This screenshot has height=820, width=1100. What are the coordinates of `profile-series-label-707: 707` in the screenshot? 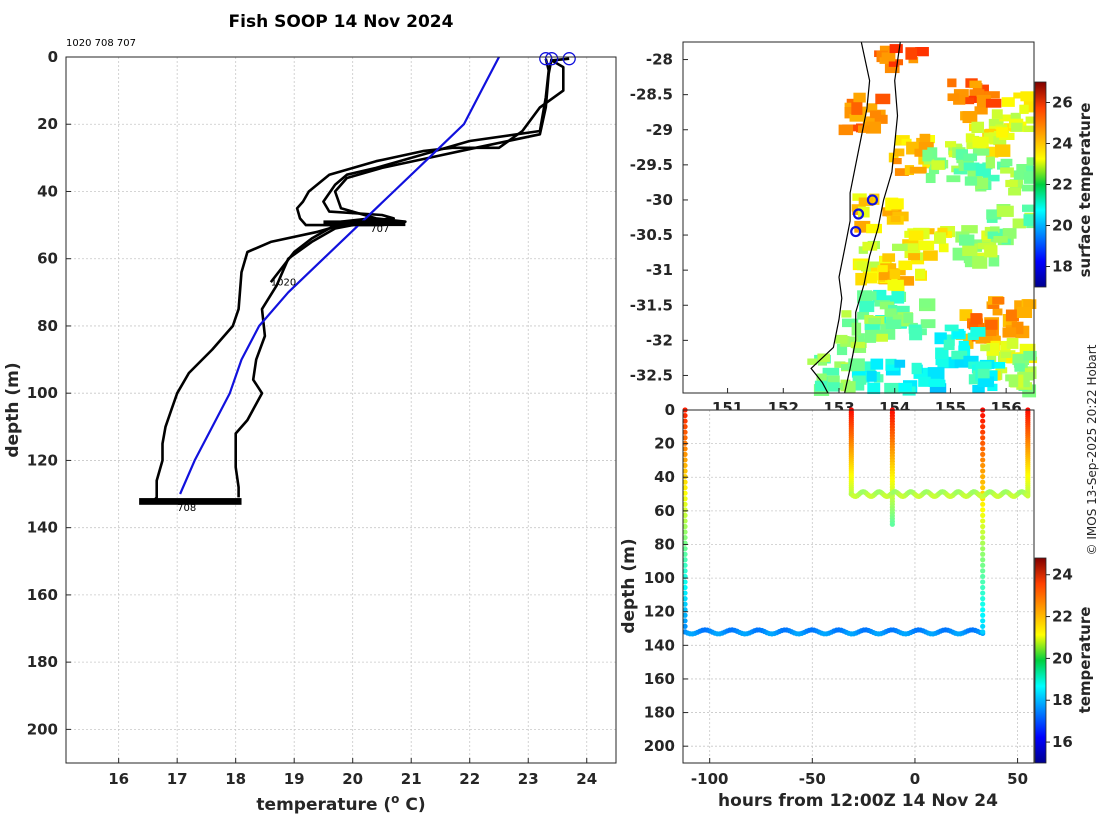 It's located at (379, 229).